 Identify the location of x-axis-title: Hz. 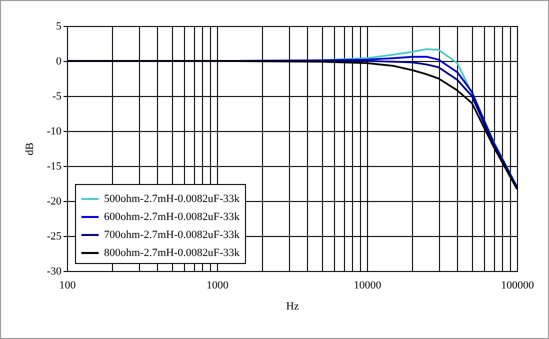
(293, 306).